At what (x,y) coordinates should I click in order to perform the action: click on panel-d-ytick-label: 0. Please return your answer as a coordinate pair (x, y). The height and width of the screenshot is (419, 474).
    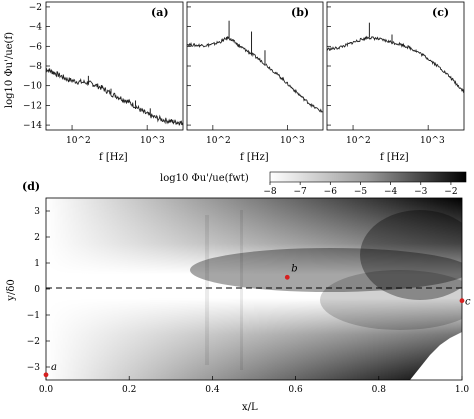
    Looking at the image, I should click on (37, 290).